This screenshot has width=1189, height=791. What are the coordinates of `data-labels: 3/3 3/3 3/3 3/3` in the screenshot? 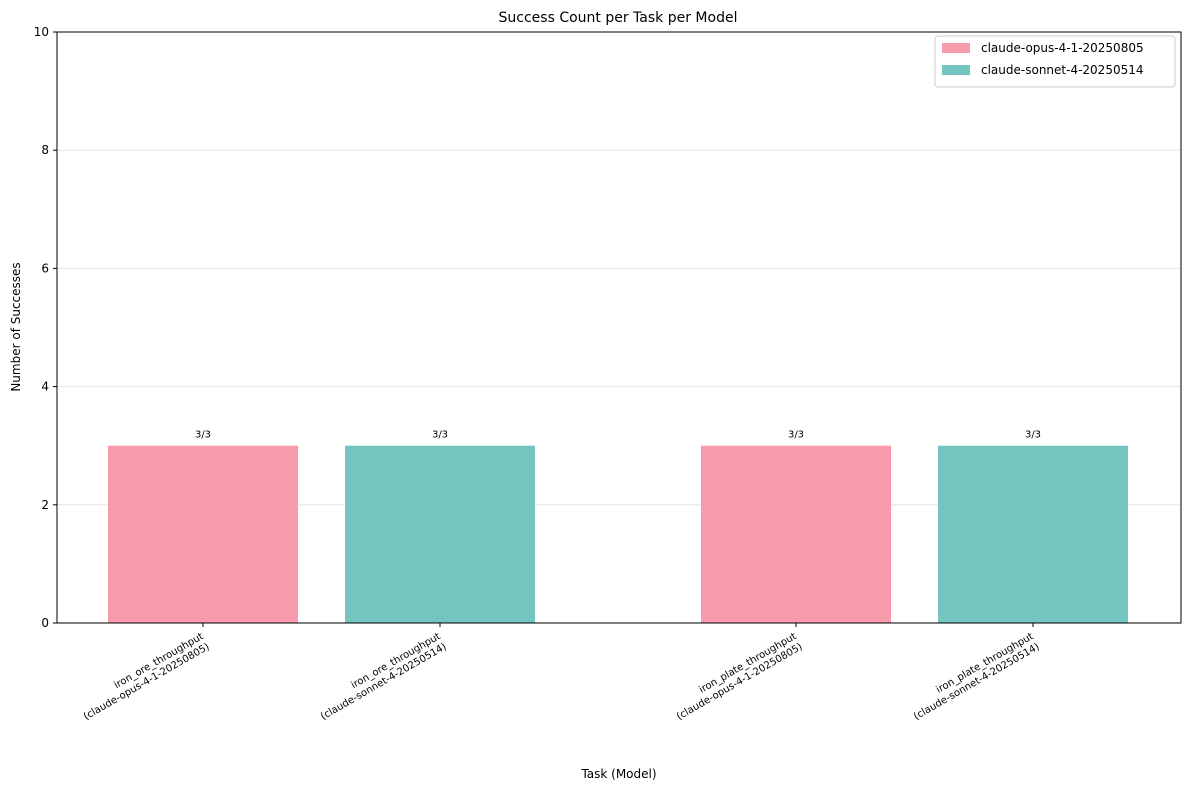 It's located at (618, 435).